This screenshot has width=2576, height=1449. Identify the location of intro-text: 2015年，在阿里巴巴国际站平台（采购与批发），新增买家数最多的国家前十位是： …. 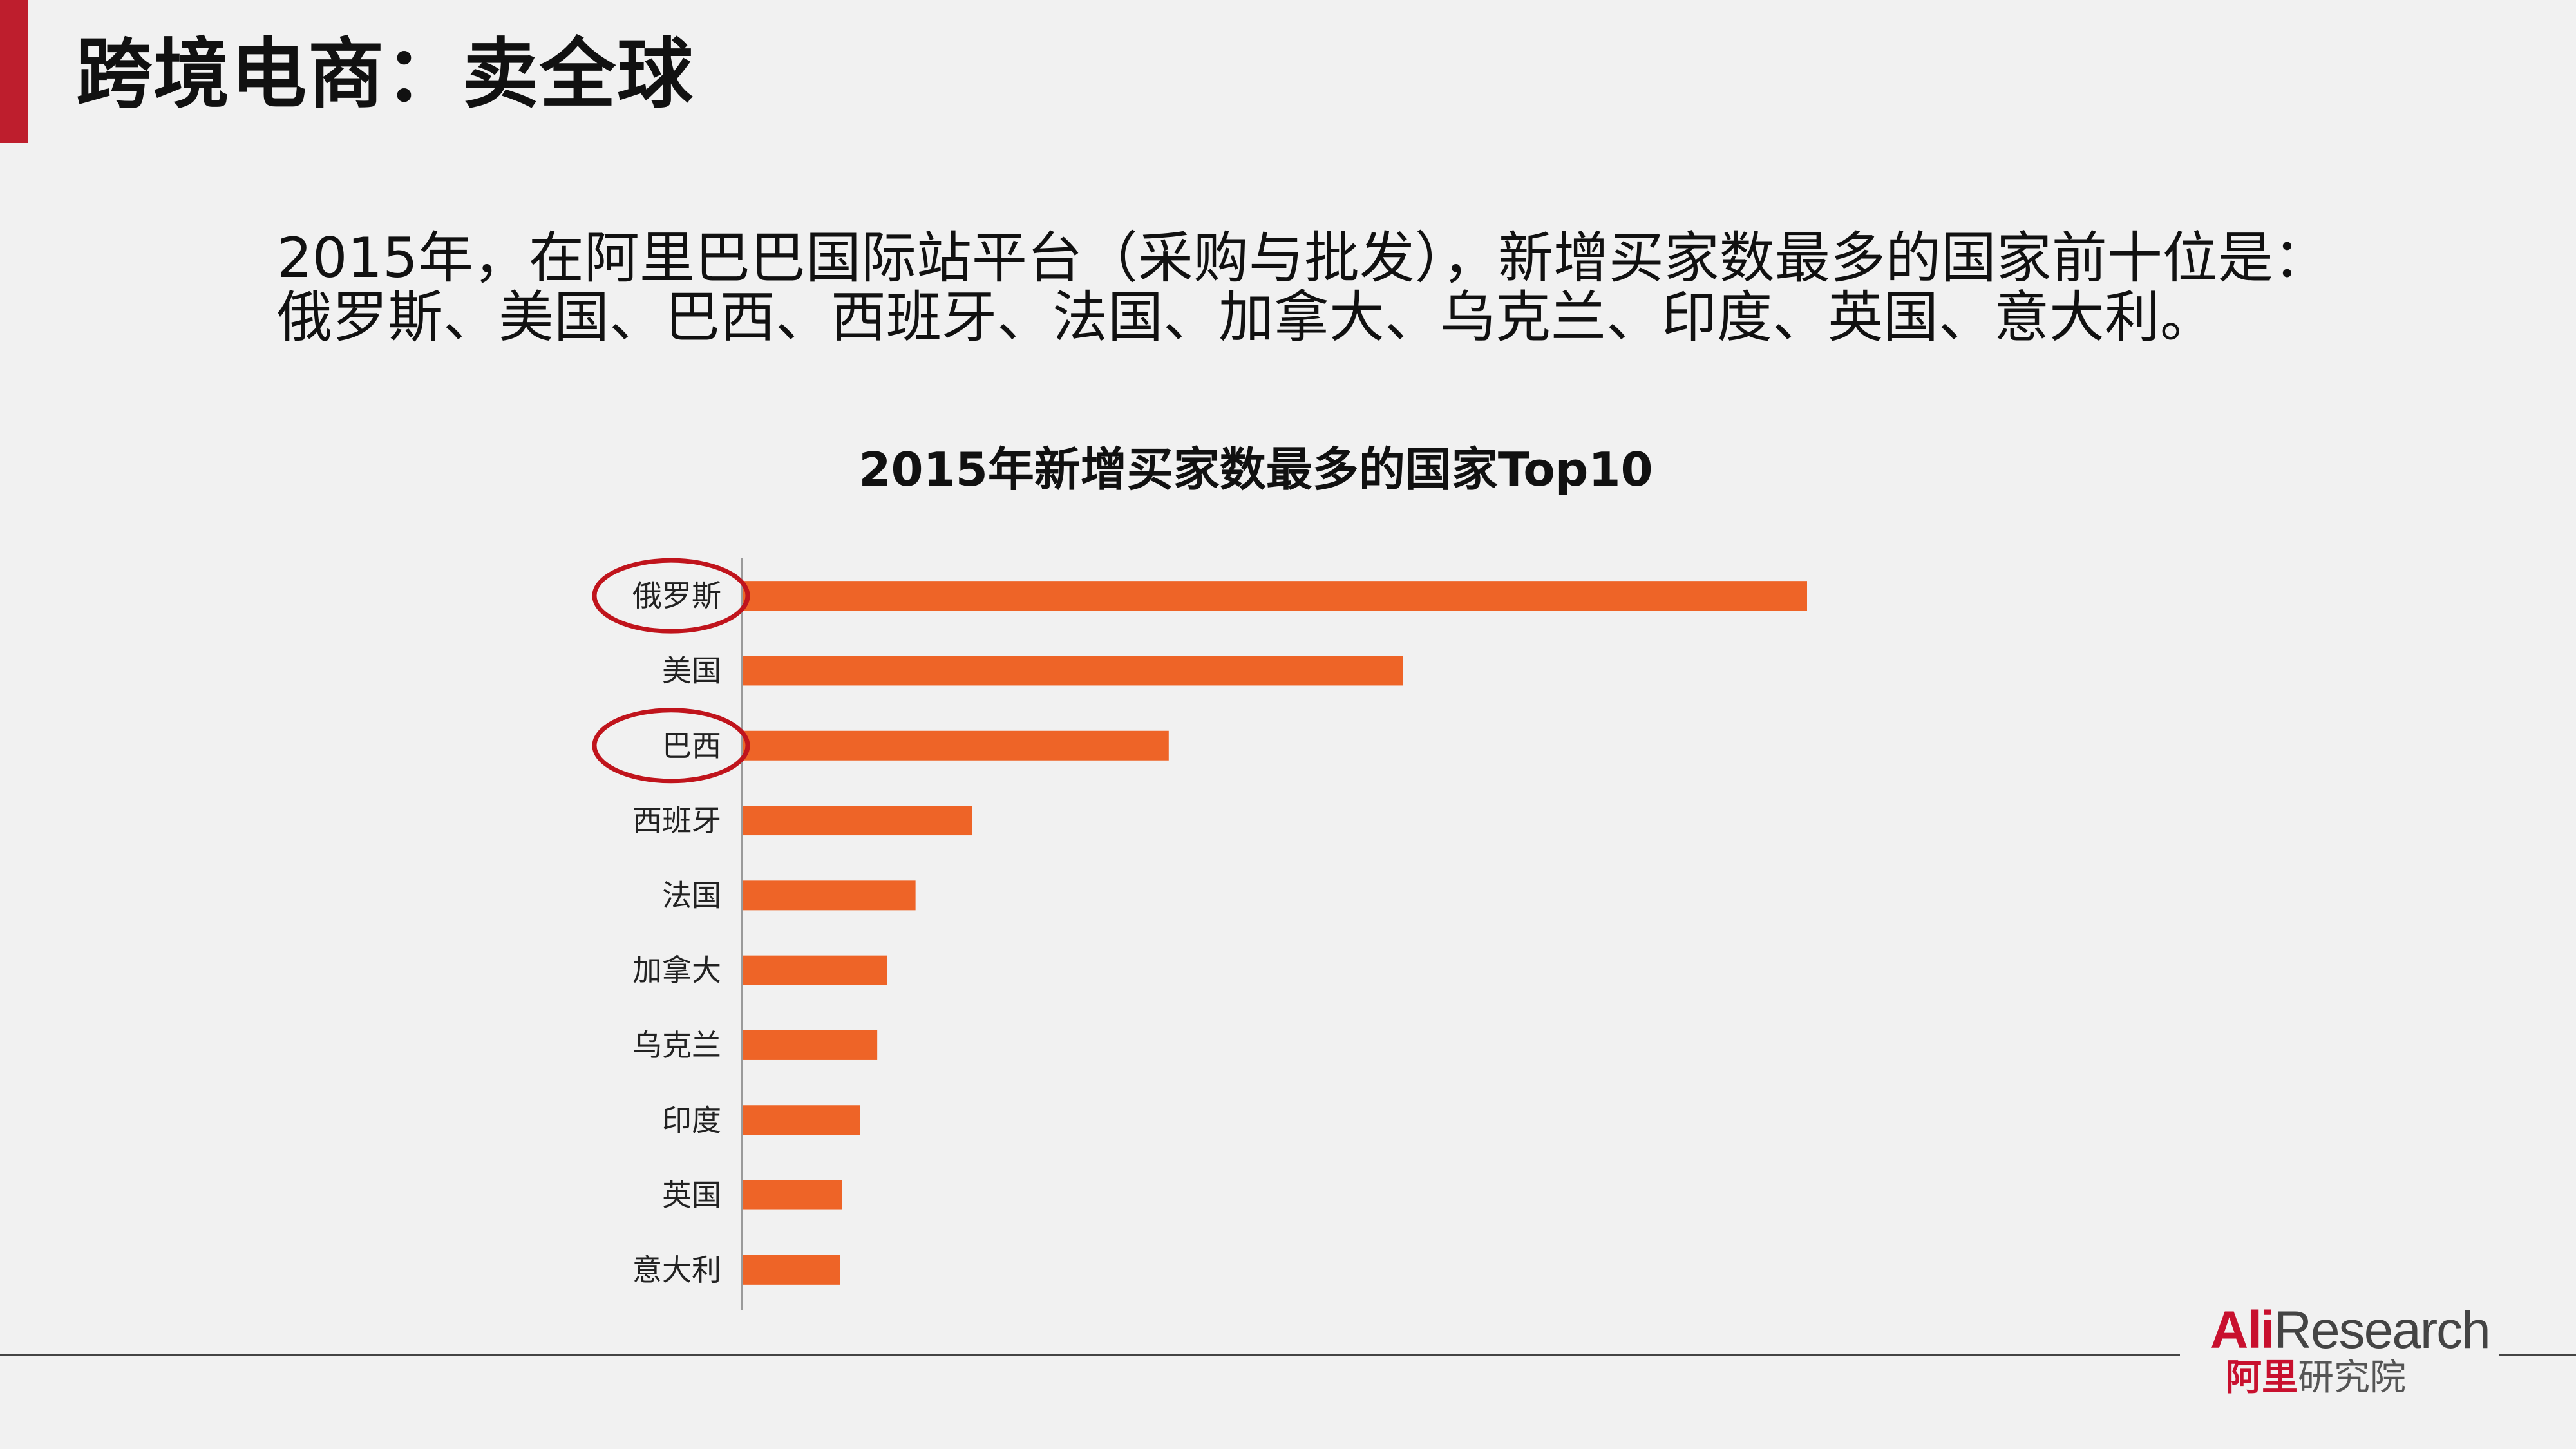
(1307, 288).